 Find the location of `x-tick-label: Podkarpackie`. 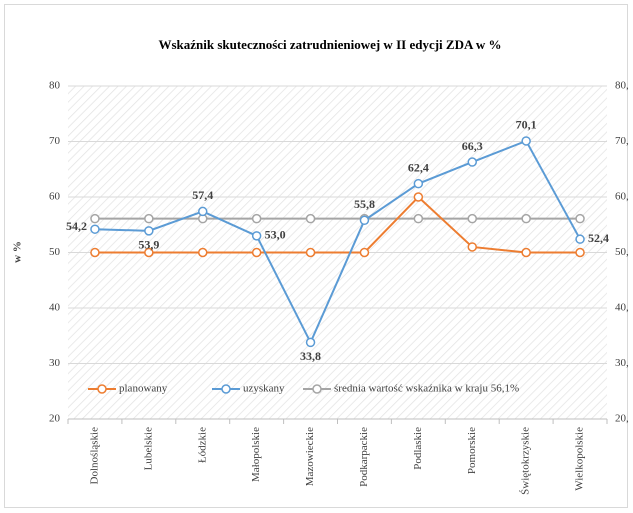

x-tick-label: Podkarpackie is located at coordinates (364, 457).